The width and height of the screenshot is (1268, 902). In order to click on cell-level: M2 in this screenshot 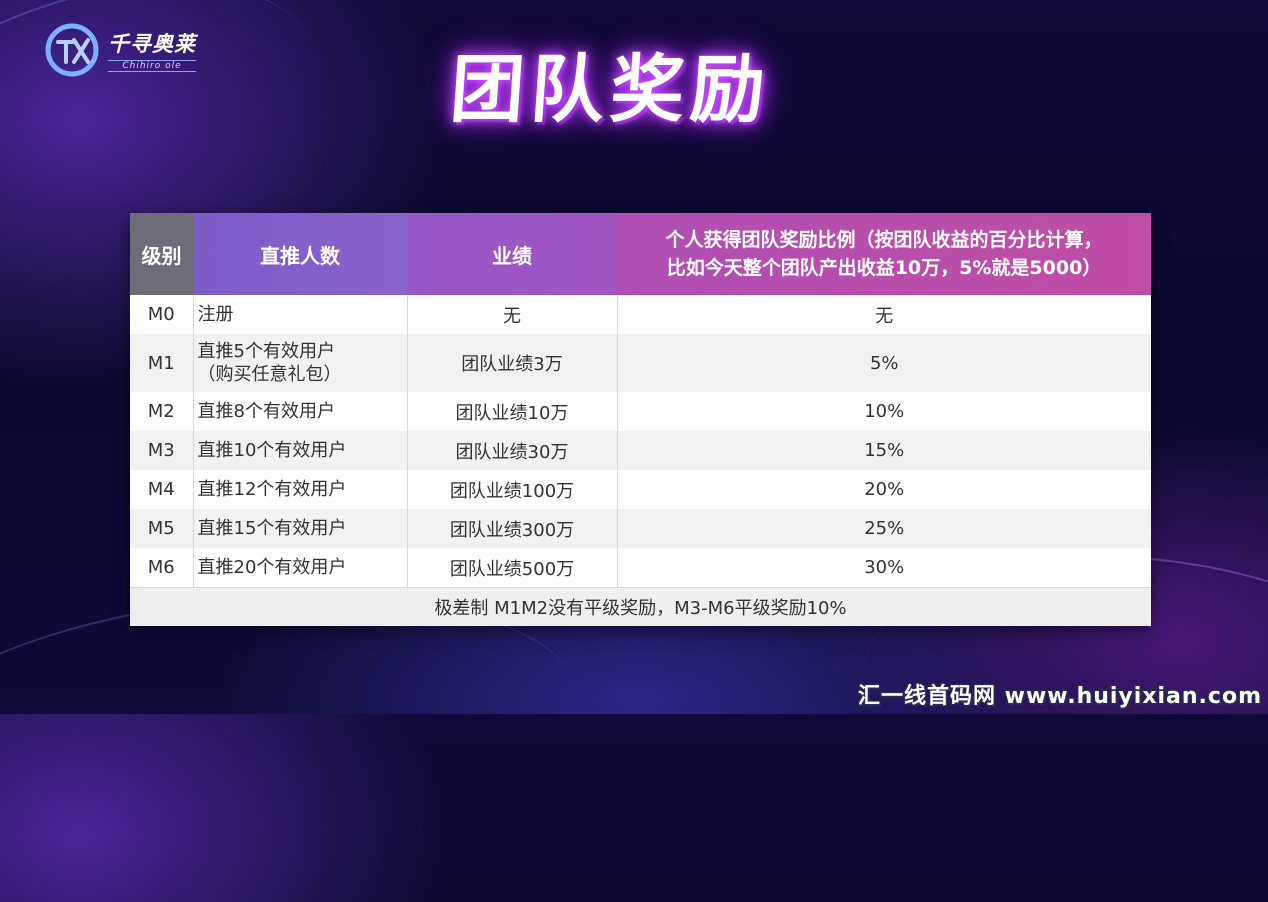, I will do `click(162, 411)`.